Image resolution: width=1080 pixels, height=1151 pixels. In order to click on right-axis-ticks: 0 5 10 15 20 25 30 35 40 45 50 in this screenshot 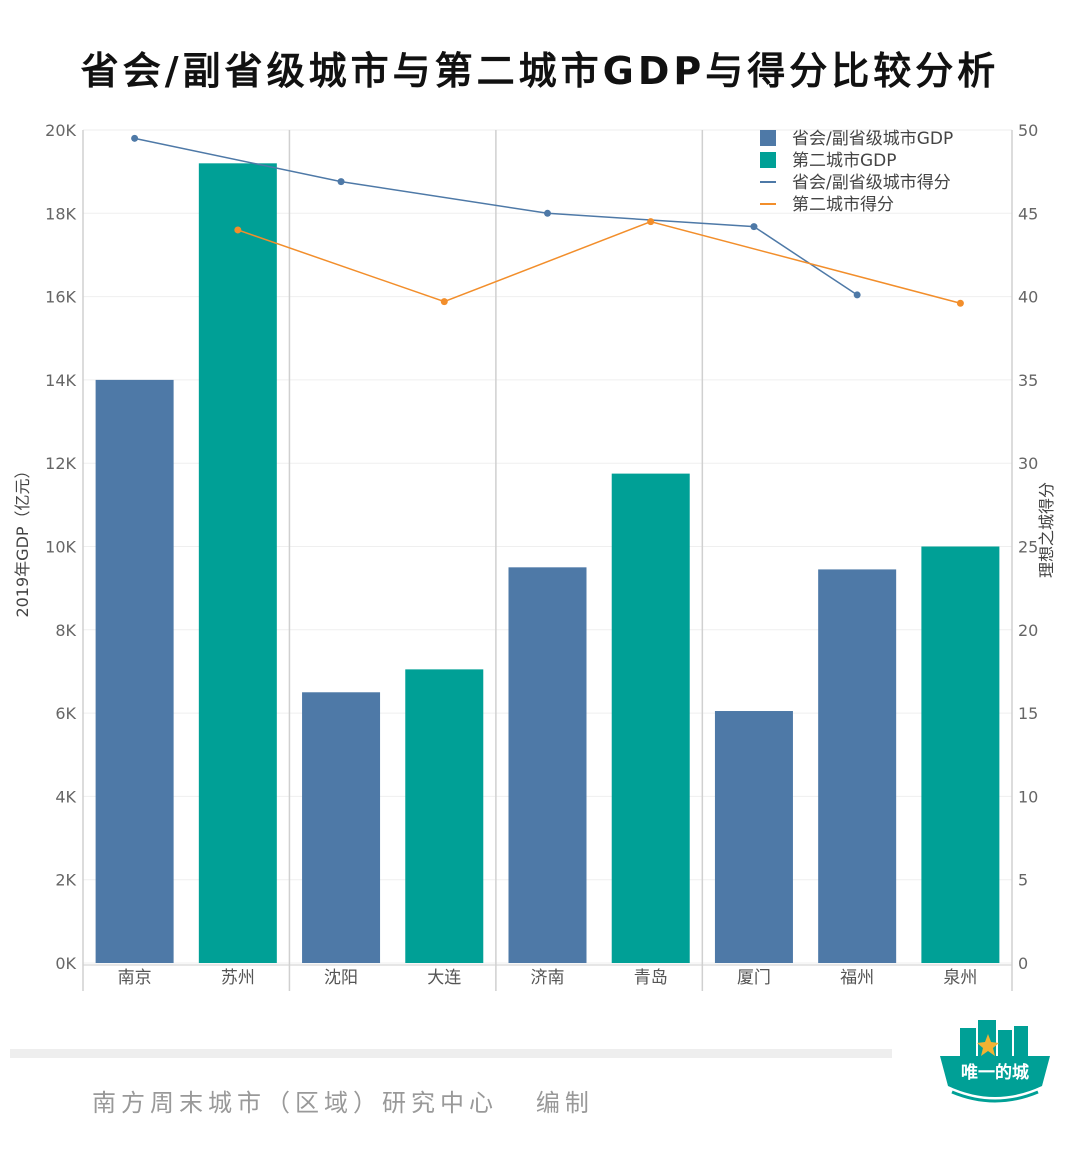, I will do `click(1028, 547)`.